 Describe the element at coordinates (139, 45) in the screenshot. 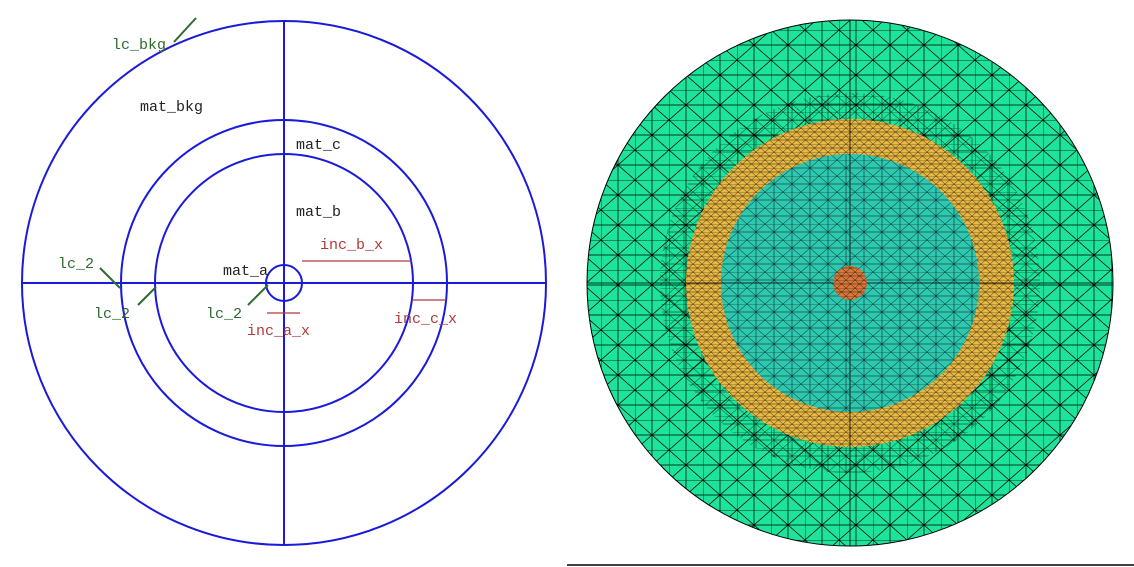

I see `lc-bkg-label: lc_bkg` at that location.